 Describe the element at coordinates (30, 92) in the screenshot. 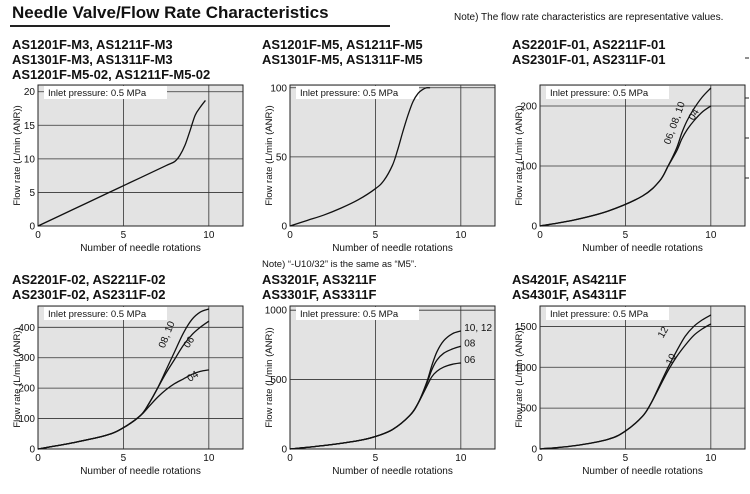

I see `y-tick-label: 20` at that location.